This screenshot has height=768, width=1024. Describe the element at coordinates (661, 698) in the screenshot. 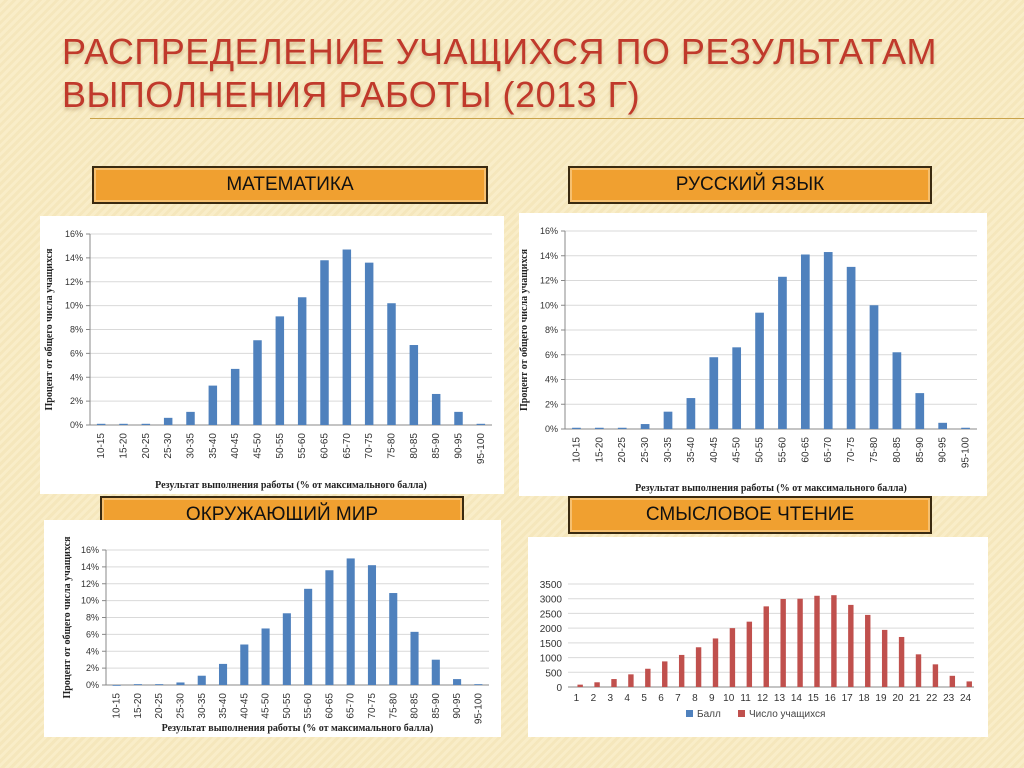

I see `x-category-label: 6` at that location.